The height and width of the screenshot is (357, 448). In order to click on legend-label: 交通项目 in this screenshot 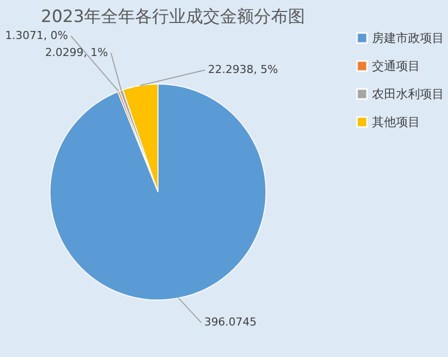, I will do `click(396, 66)`.